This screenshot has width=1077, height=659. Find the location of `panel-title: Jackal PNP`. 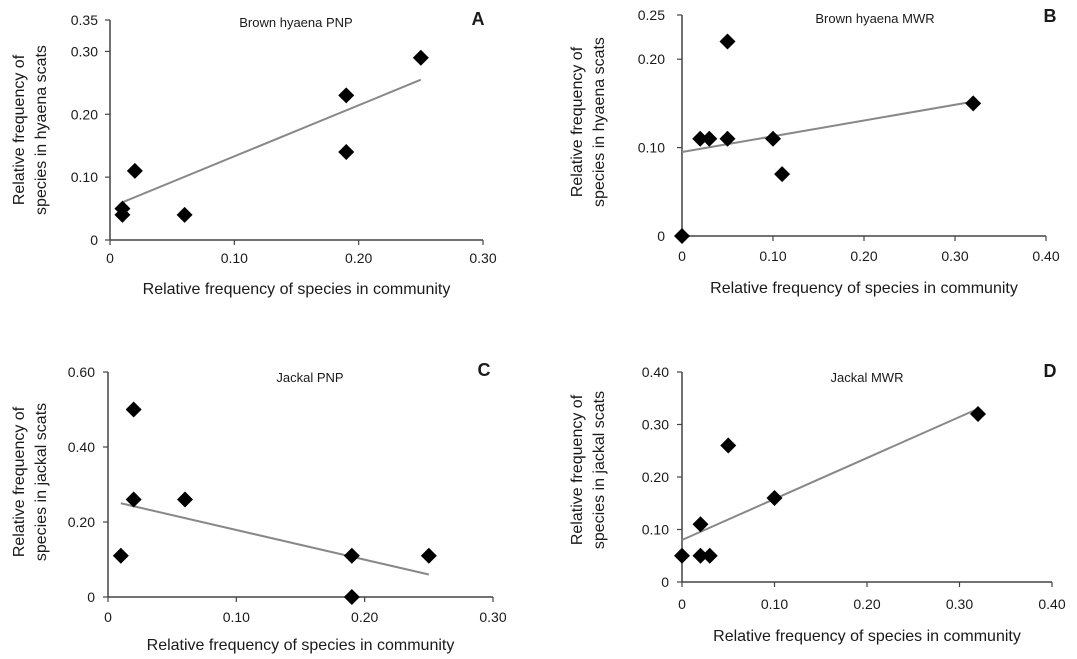

panel-title: Jackal PNP is located at coordinates (309, 377).